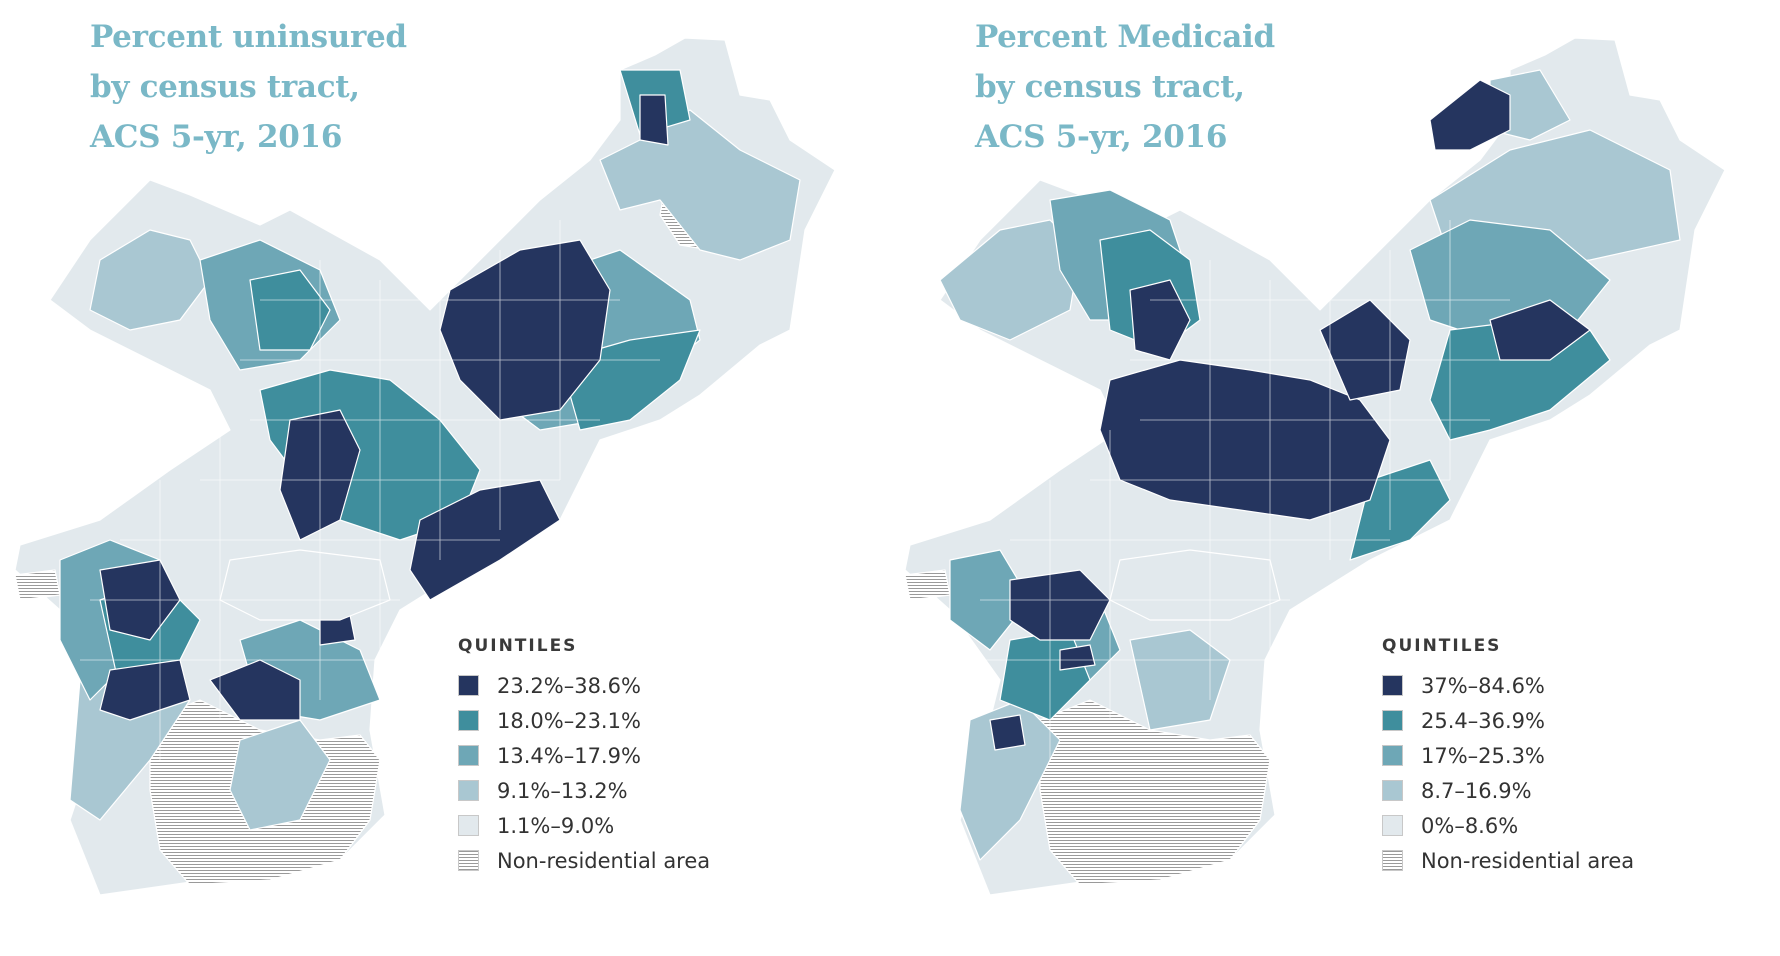  I want to click on legend-label: 8.7–16.9%, so click(1476, 790).